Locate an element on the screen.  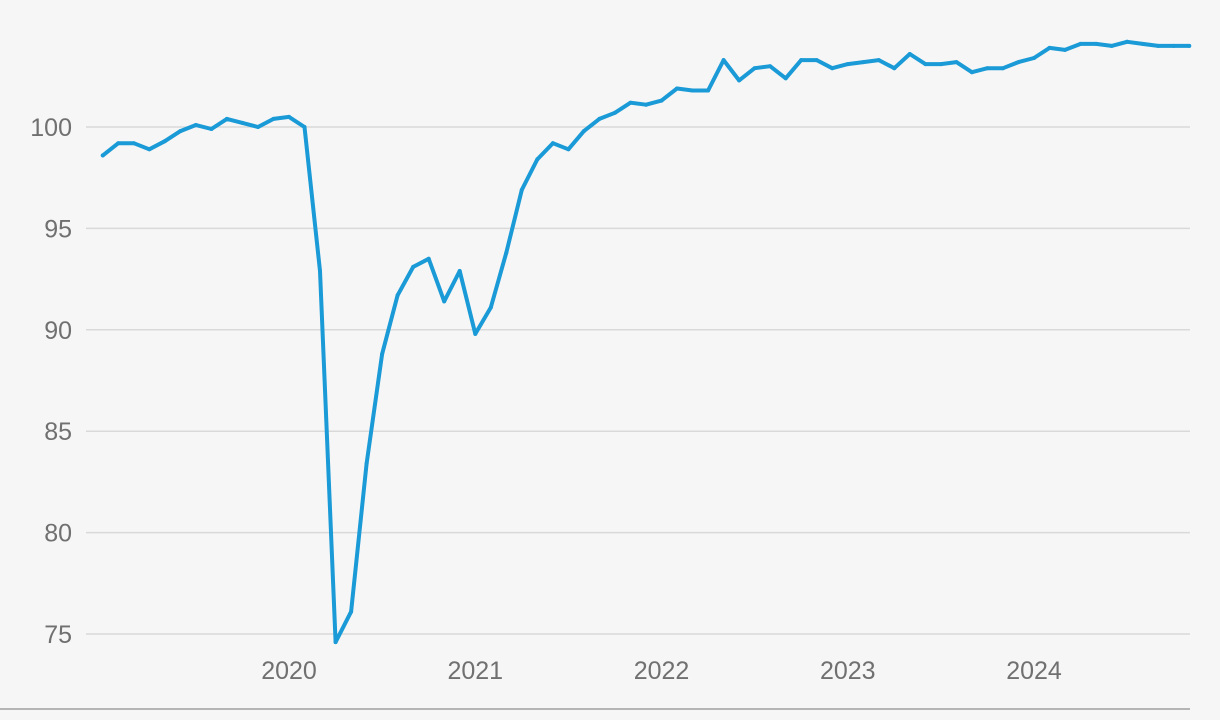
y-tick-label-95: 95 is located at coordinates (58, 229).